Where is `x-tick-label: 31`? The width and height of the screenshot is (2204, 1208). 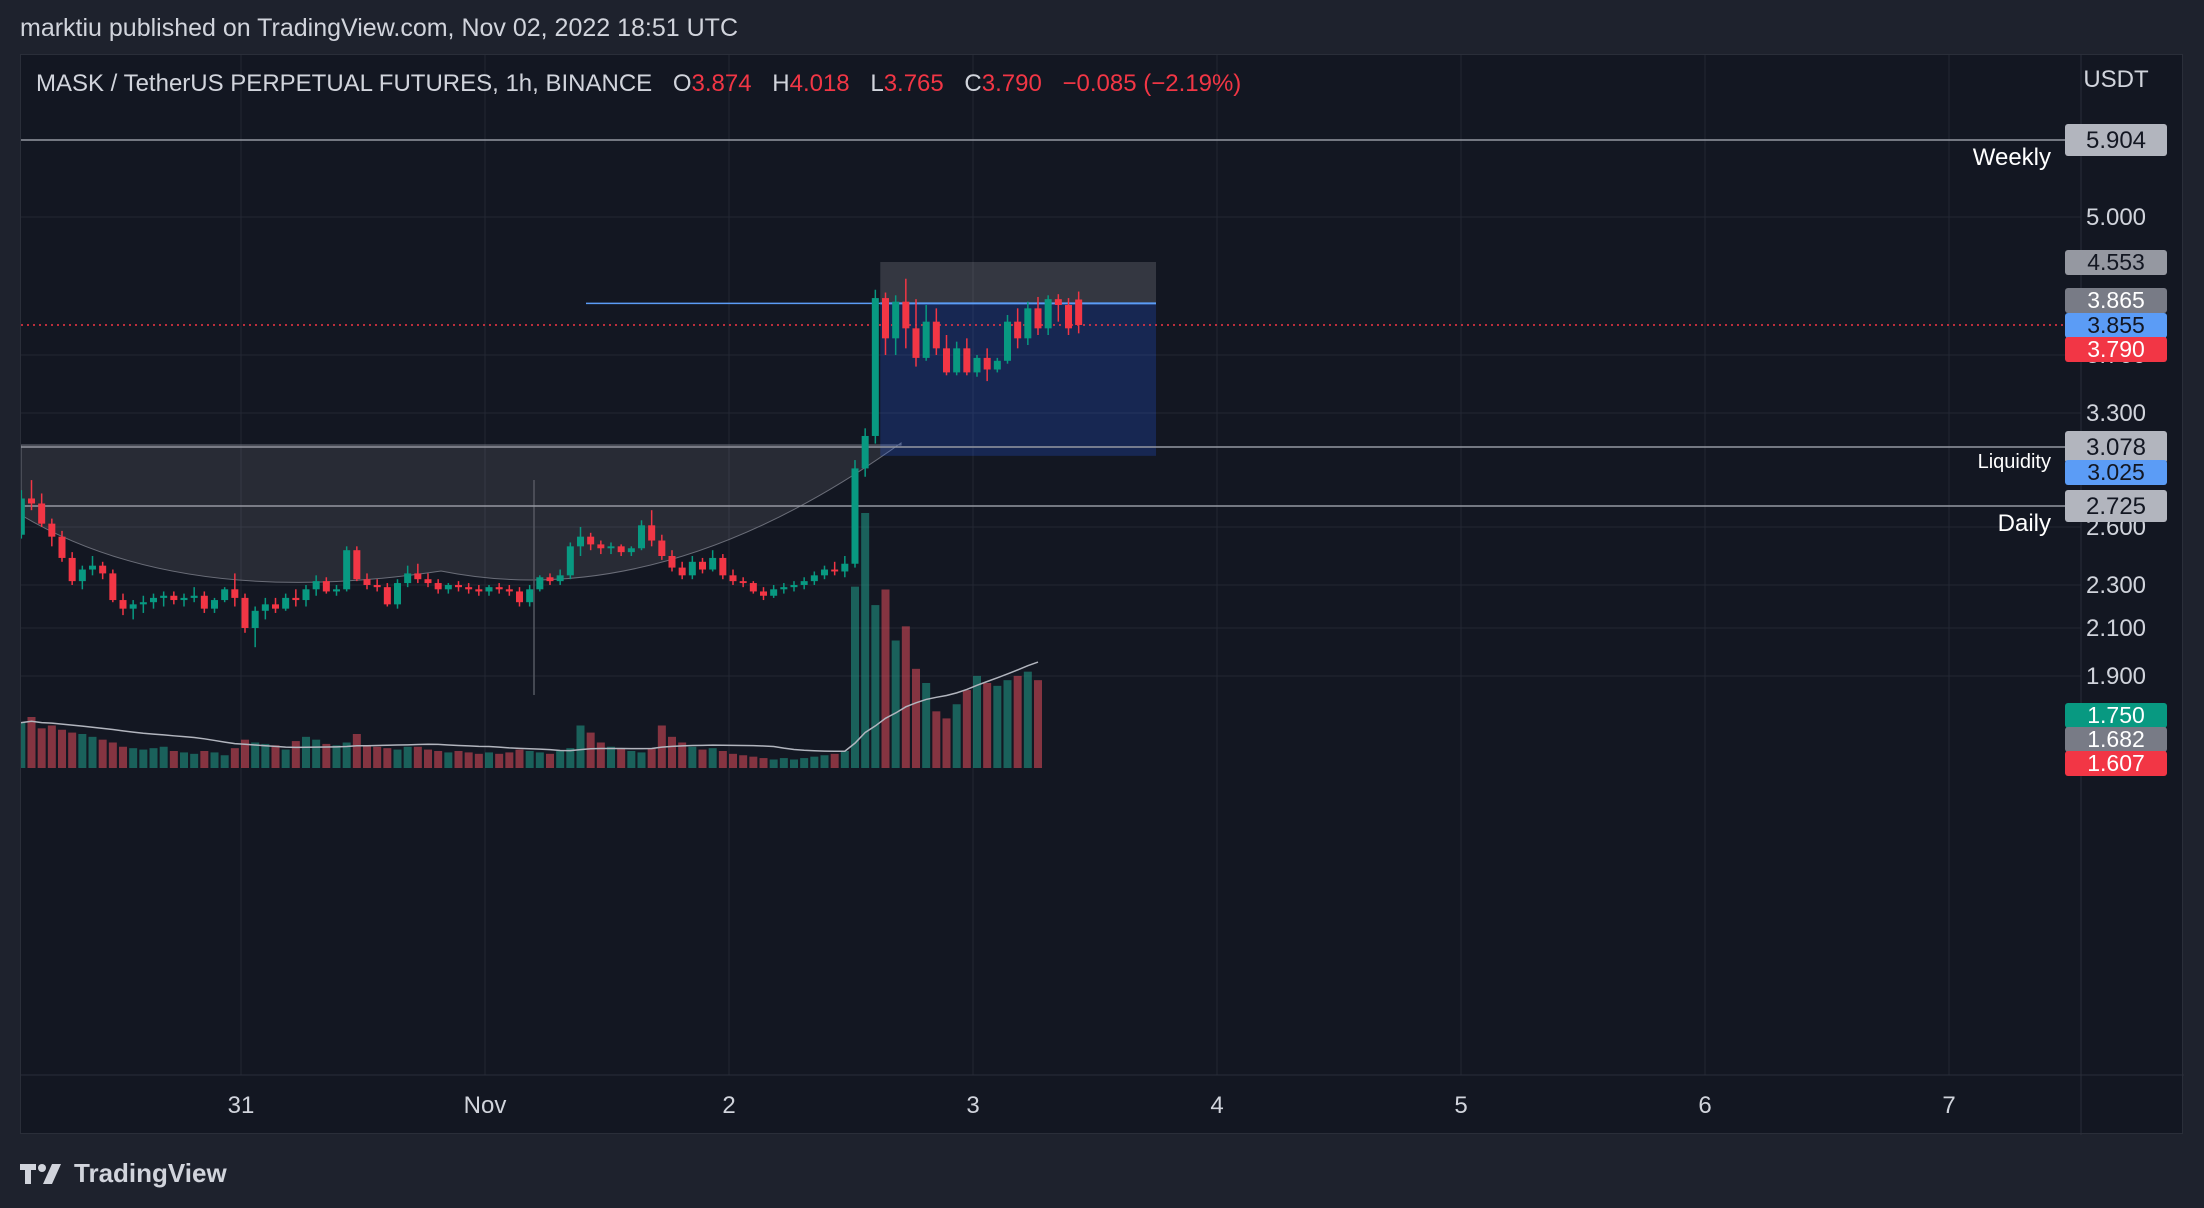
x-tick-label: 31 is located at coordinates (241, 1105).